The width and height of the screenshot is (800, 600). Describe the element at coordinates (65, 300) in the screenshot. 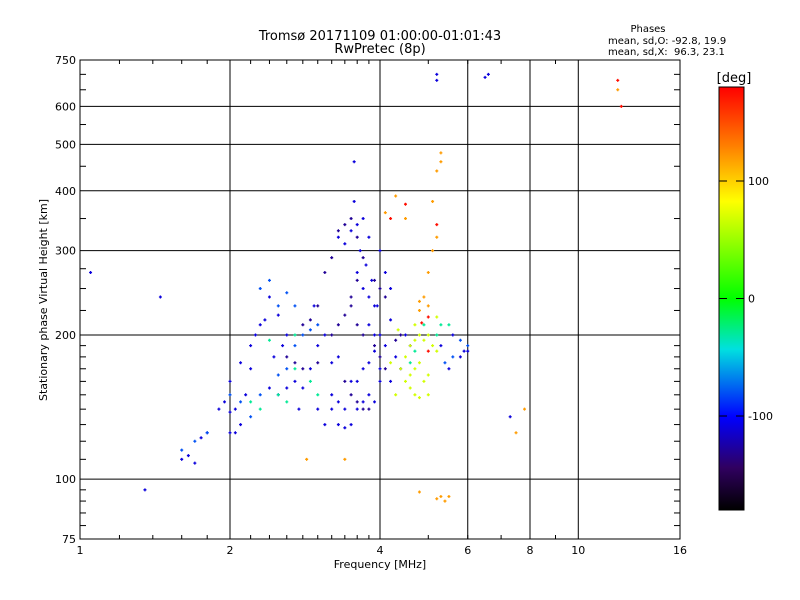

I see `y-tick-labels: 75 100 200 300 400 500 600 750` at that location.